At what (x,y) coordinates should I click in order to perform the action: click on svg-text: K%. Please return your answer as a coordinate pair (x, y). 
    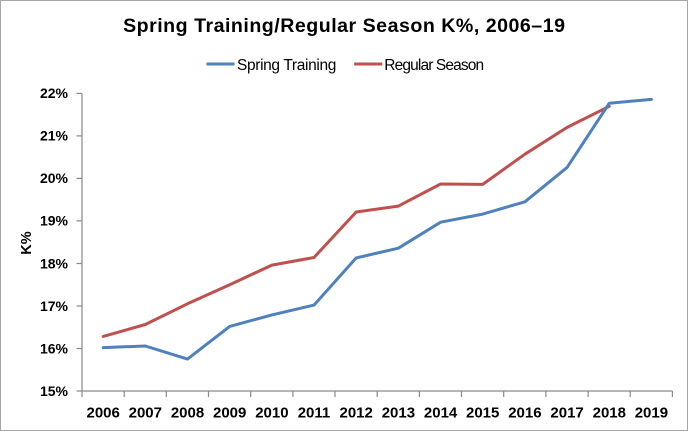
    Looking at the image, I should click on (27, 242).